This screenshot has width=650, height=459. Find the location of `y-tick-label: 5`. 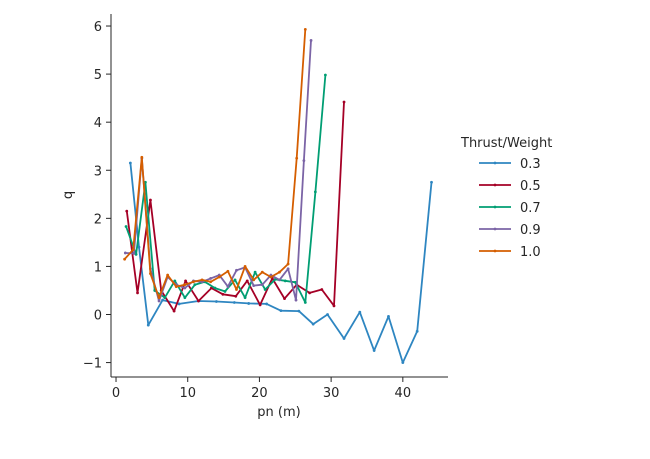

y-tick-label: 5 is located at coordinates (98, 75).